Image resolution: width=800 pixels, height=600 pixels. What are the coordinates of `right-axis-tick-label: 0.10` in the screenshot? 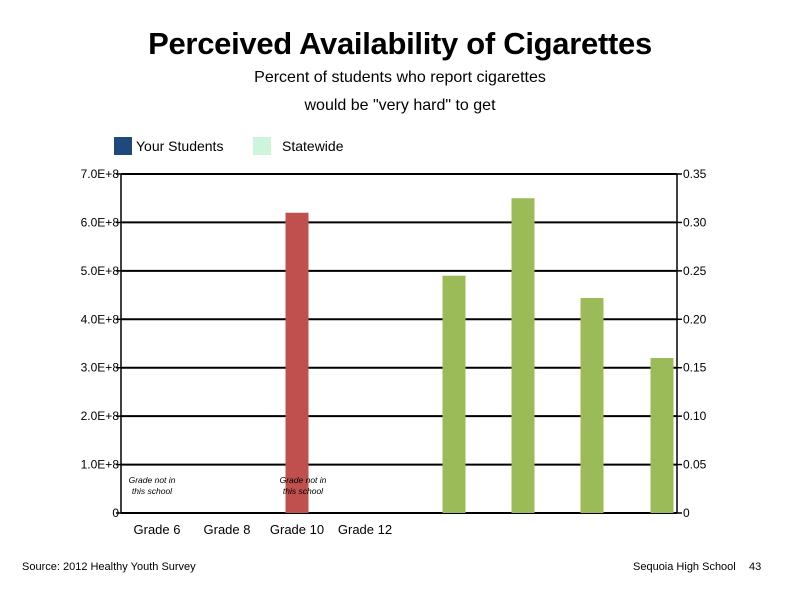 It's located at (695, 416).